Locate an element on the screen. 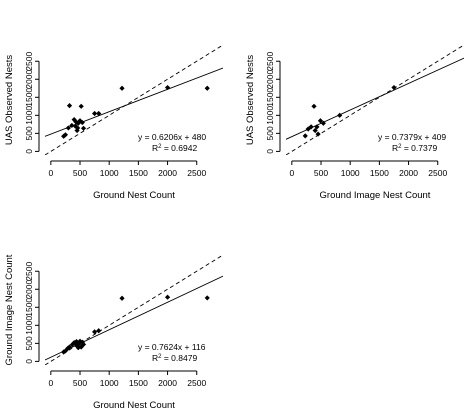 This screenshot has width=474, height=420. regression-equation: y = 0.6206x + 480 is located at coordinates (172, 137).